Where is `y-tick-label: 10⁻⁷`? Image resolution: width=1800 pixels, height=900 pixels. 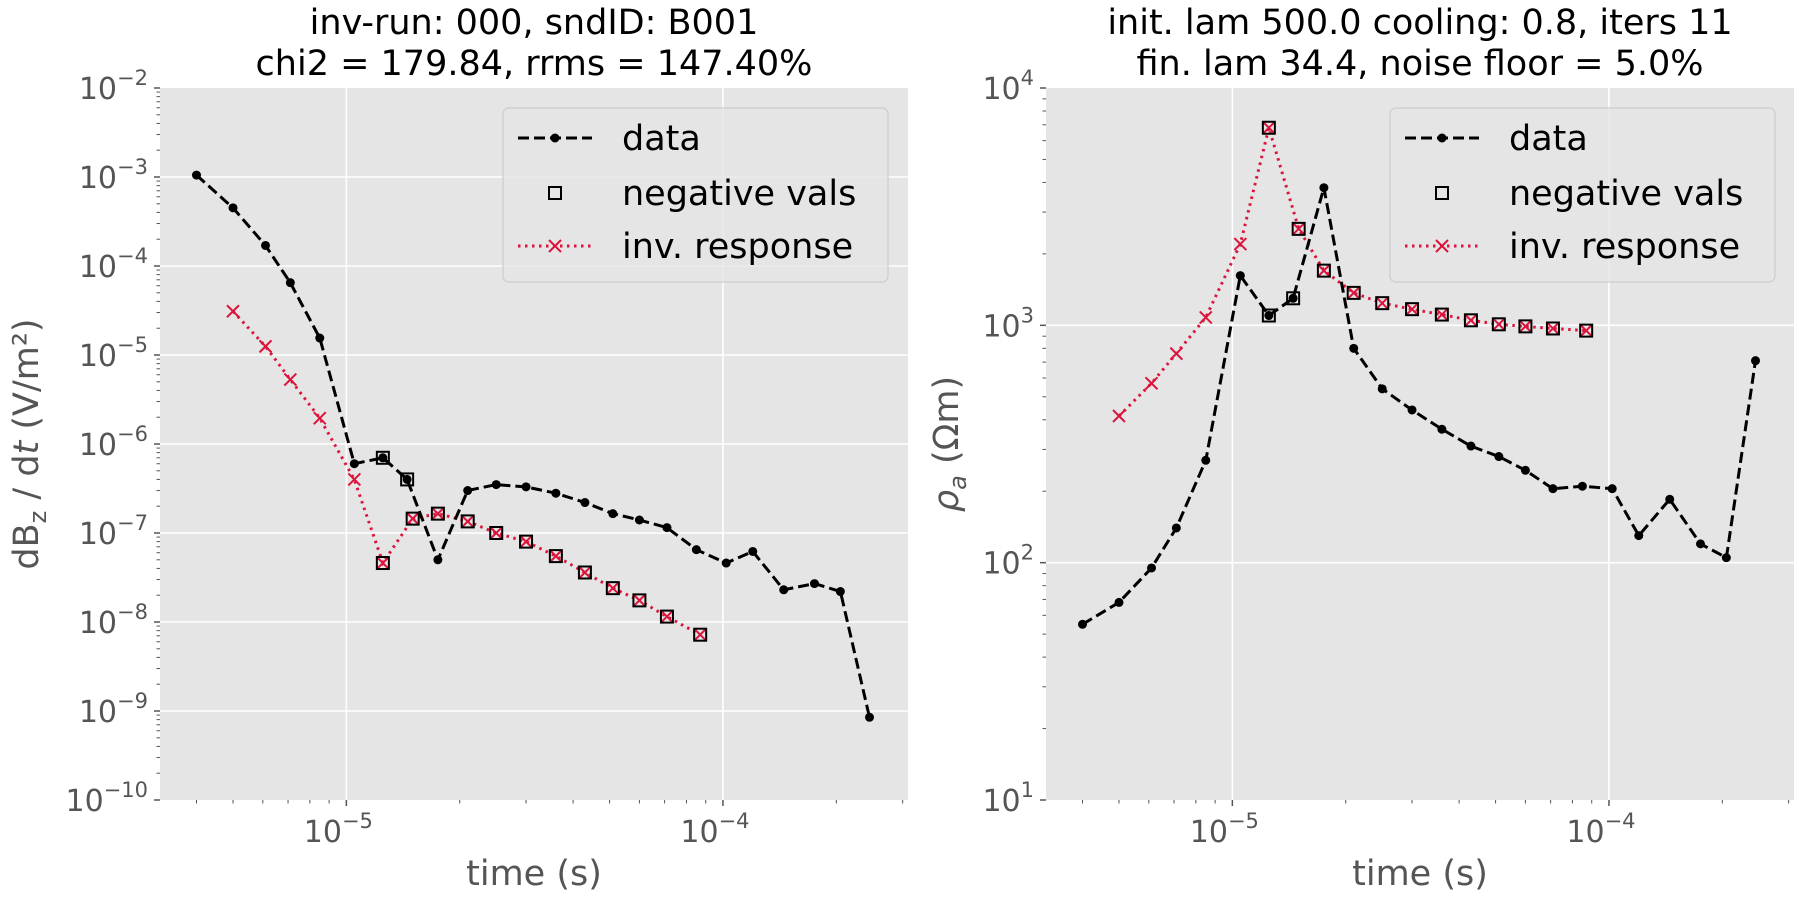 y-tick-label: 10⁻⁷ is located at coordinates (113, 531).